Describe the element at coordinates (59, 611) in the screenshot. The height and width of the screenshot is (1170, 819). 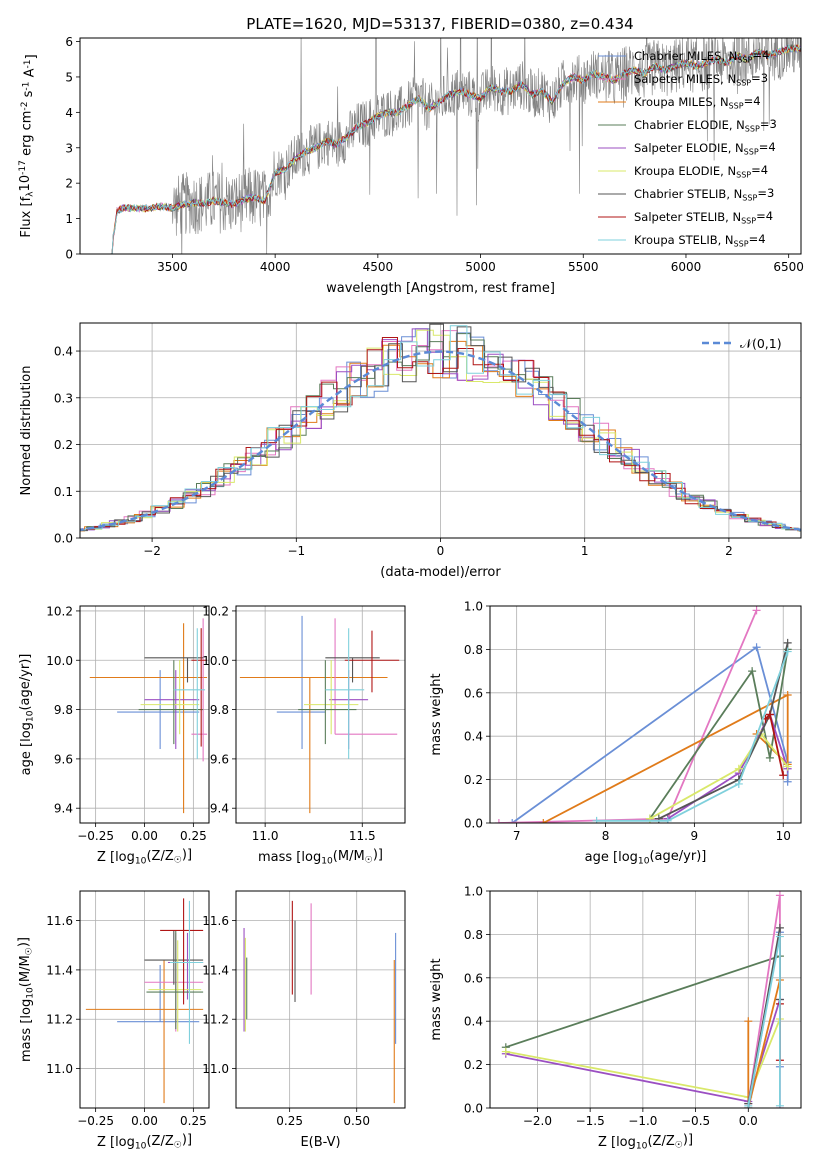
I see `age_vs_Z-ytick-label: 10.2` at that location.